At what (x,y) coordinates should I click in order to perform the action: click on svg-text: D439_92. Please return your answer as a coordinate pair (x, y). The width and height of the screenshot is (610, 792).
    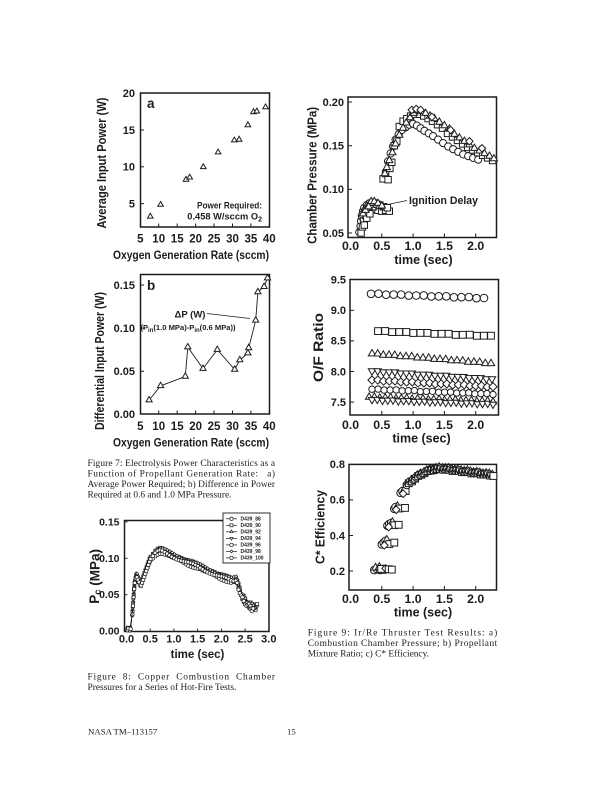
    Looking at the image, I should click on (251, 533).